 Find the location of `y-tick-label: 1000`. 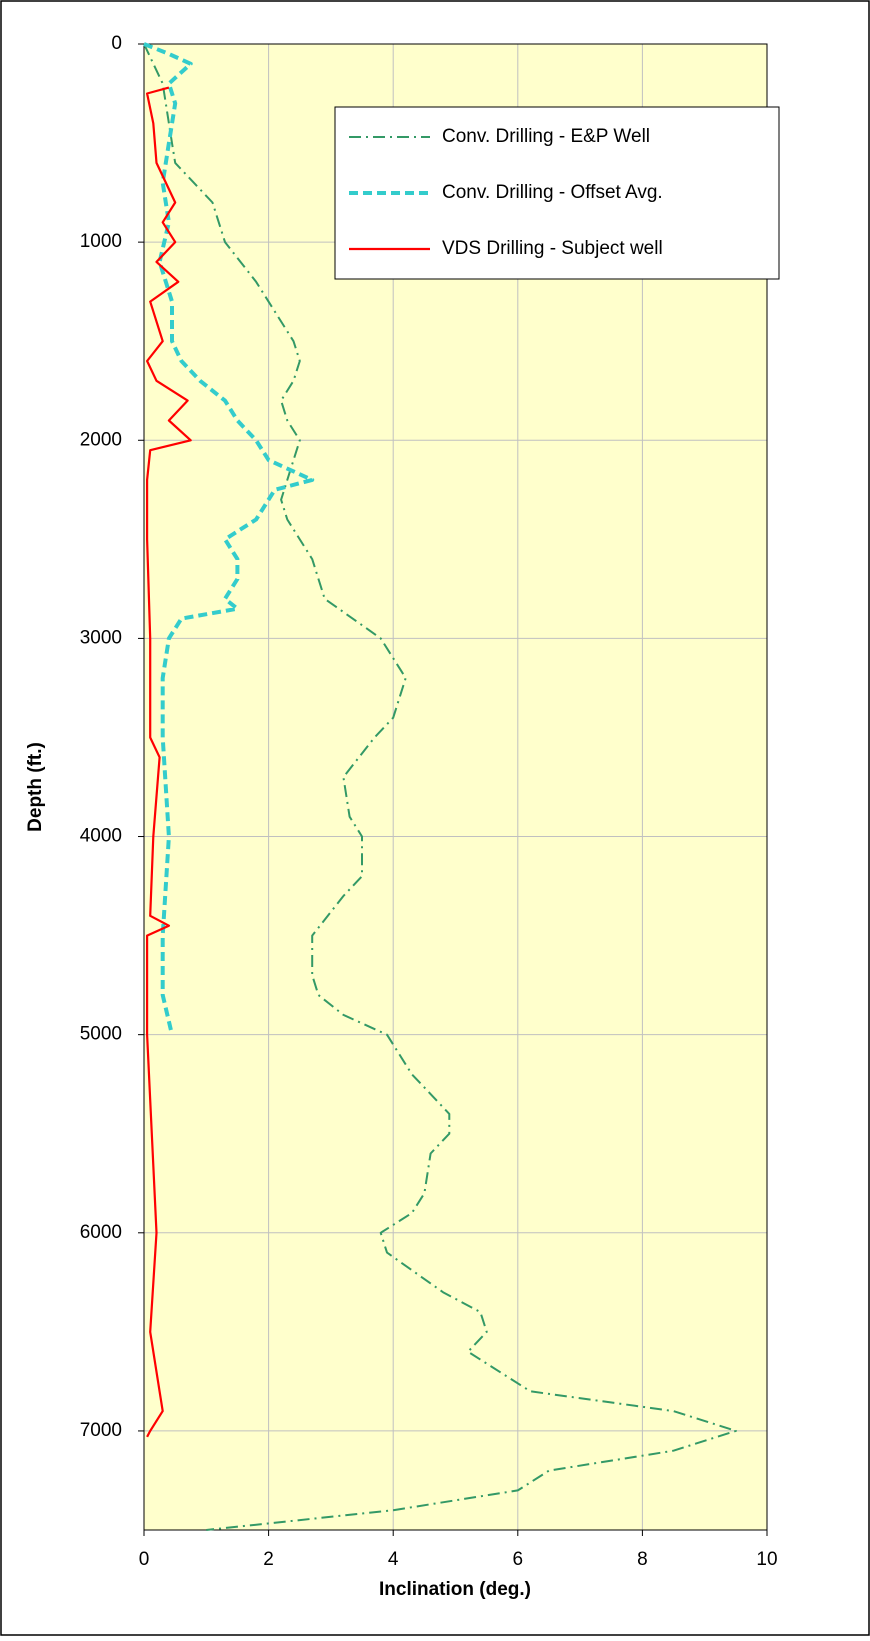

y-tick-label: 1000 is located at coordinates (101, 241).